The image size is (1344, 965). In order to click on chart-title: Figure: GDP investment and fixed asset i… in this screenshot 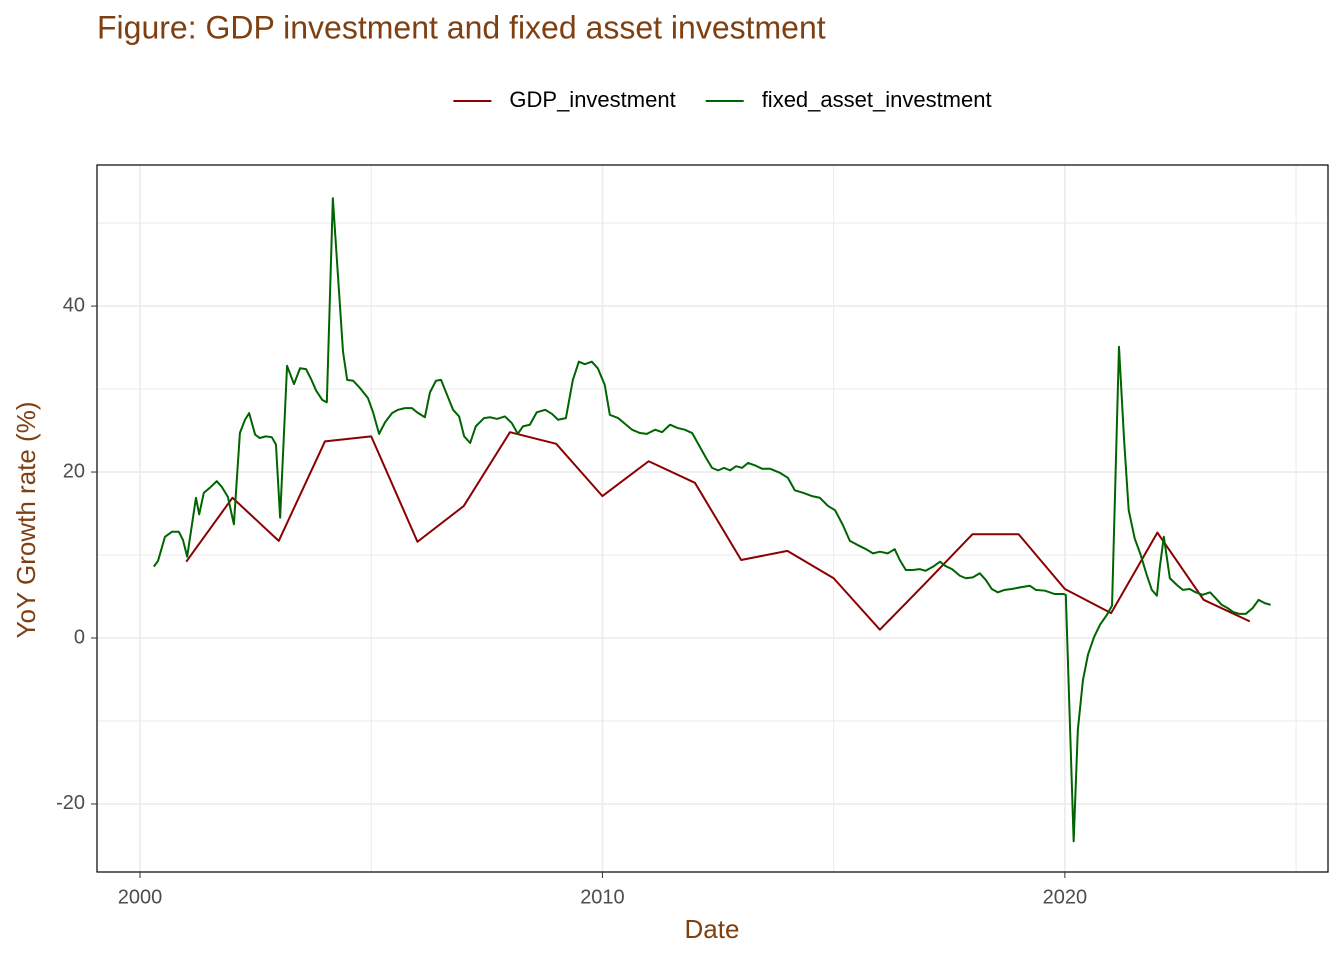, I will do `click(461, 27)`.